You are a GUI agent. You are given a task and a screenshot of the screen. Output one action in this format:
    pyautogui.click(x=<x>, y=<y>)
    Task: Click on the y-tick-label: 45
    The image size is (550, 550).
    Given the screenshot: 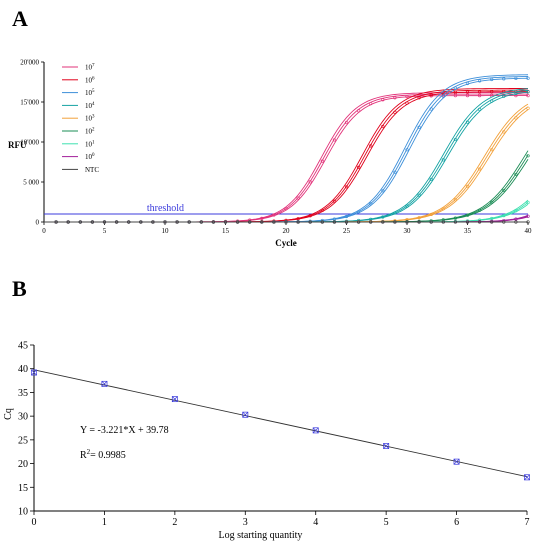 What is the action you would take?
    pyautogui.click(x=23, y=346)
    